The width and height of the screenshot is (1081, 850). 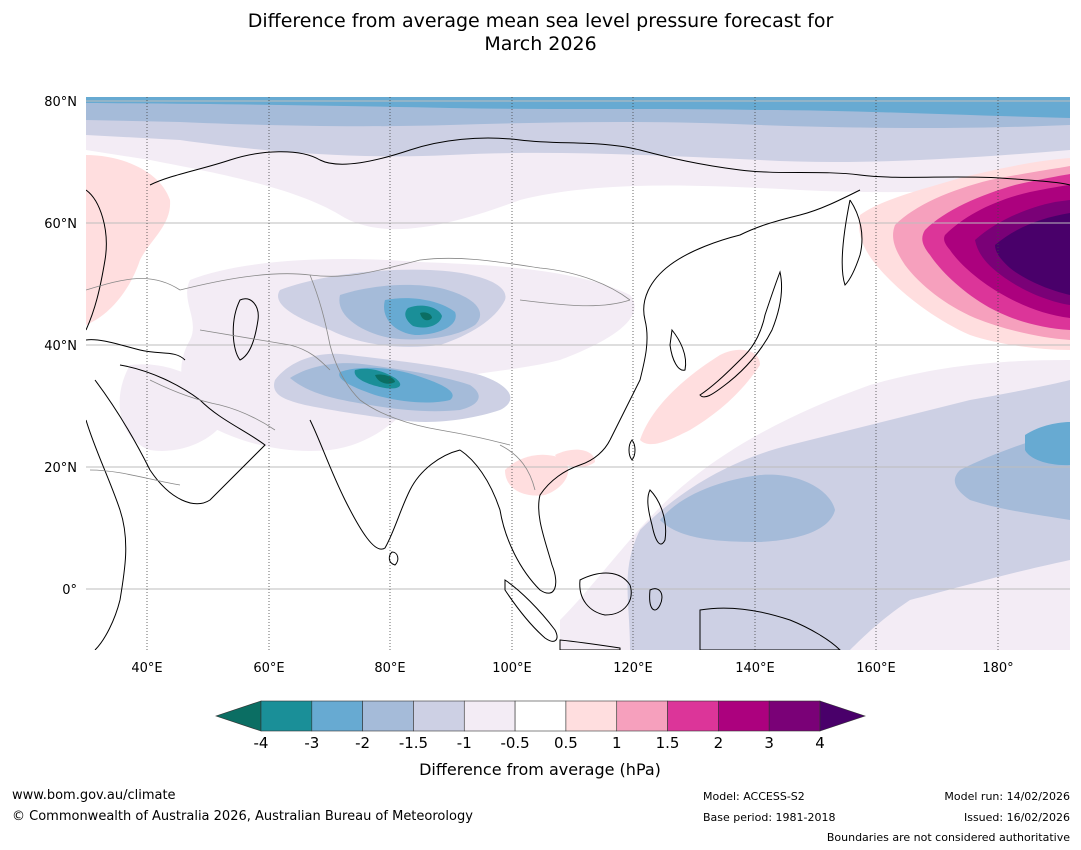 What do you see at coordinates (261, 743) in the screenshot?
I see `colorbar-tick-label: -4` at bounding box center [261, 743].